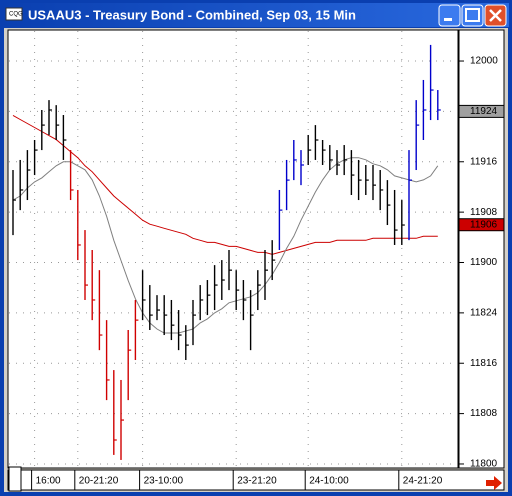 This screenshot has width=512, height=496. I want to click on y-tick-label: 12000, so click(484, 61).